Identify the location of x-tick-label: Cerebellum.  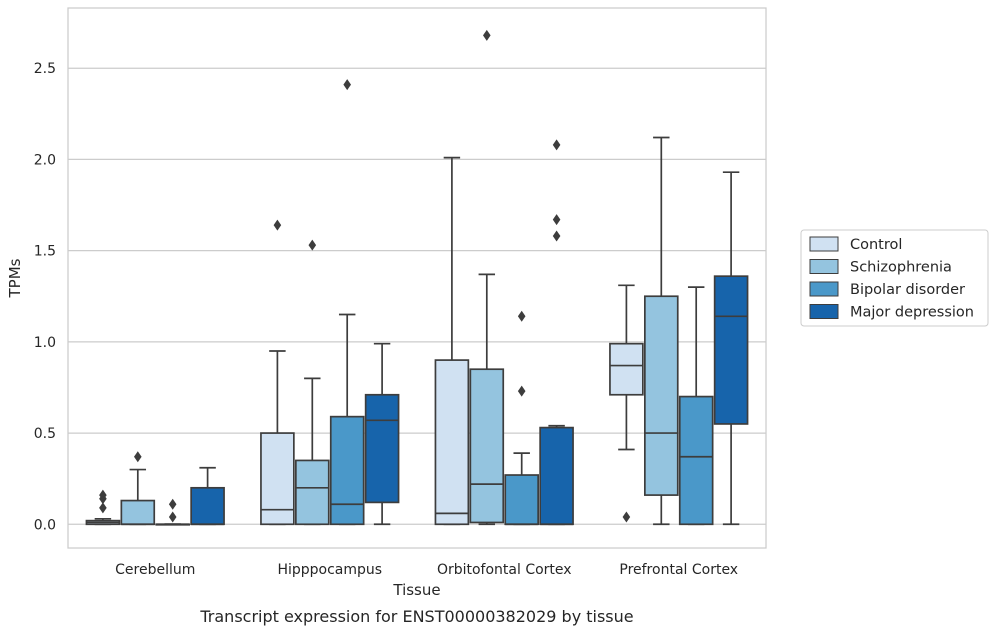
(155, 570).